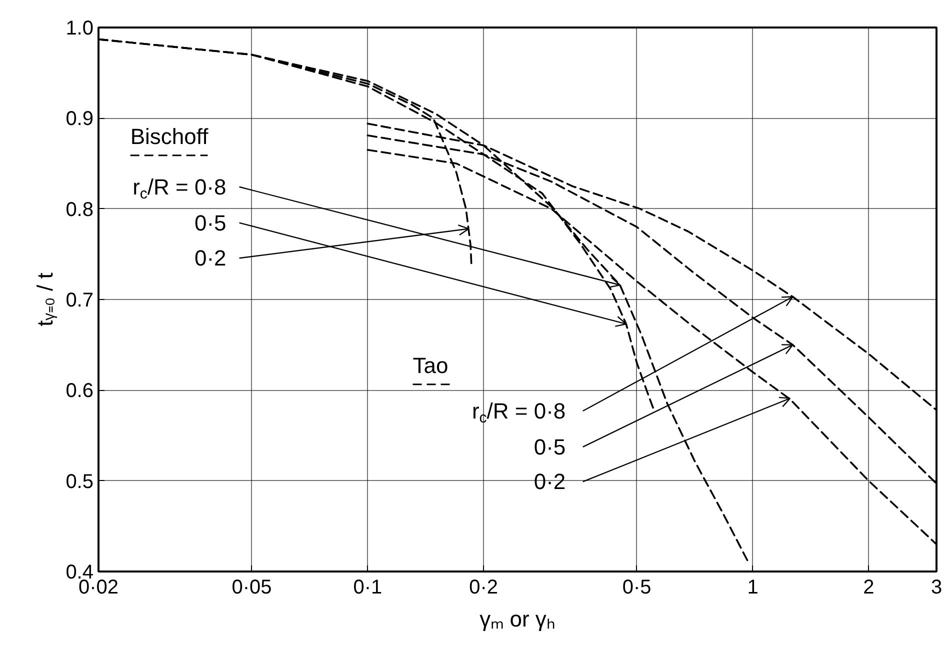  I want to click on annotation: Bischoff, so click(170, 136).